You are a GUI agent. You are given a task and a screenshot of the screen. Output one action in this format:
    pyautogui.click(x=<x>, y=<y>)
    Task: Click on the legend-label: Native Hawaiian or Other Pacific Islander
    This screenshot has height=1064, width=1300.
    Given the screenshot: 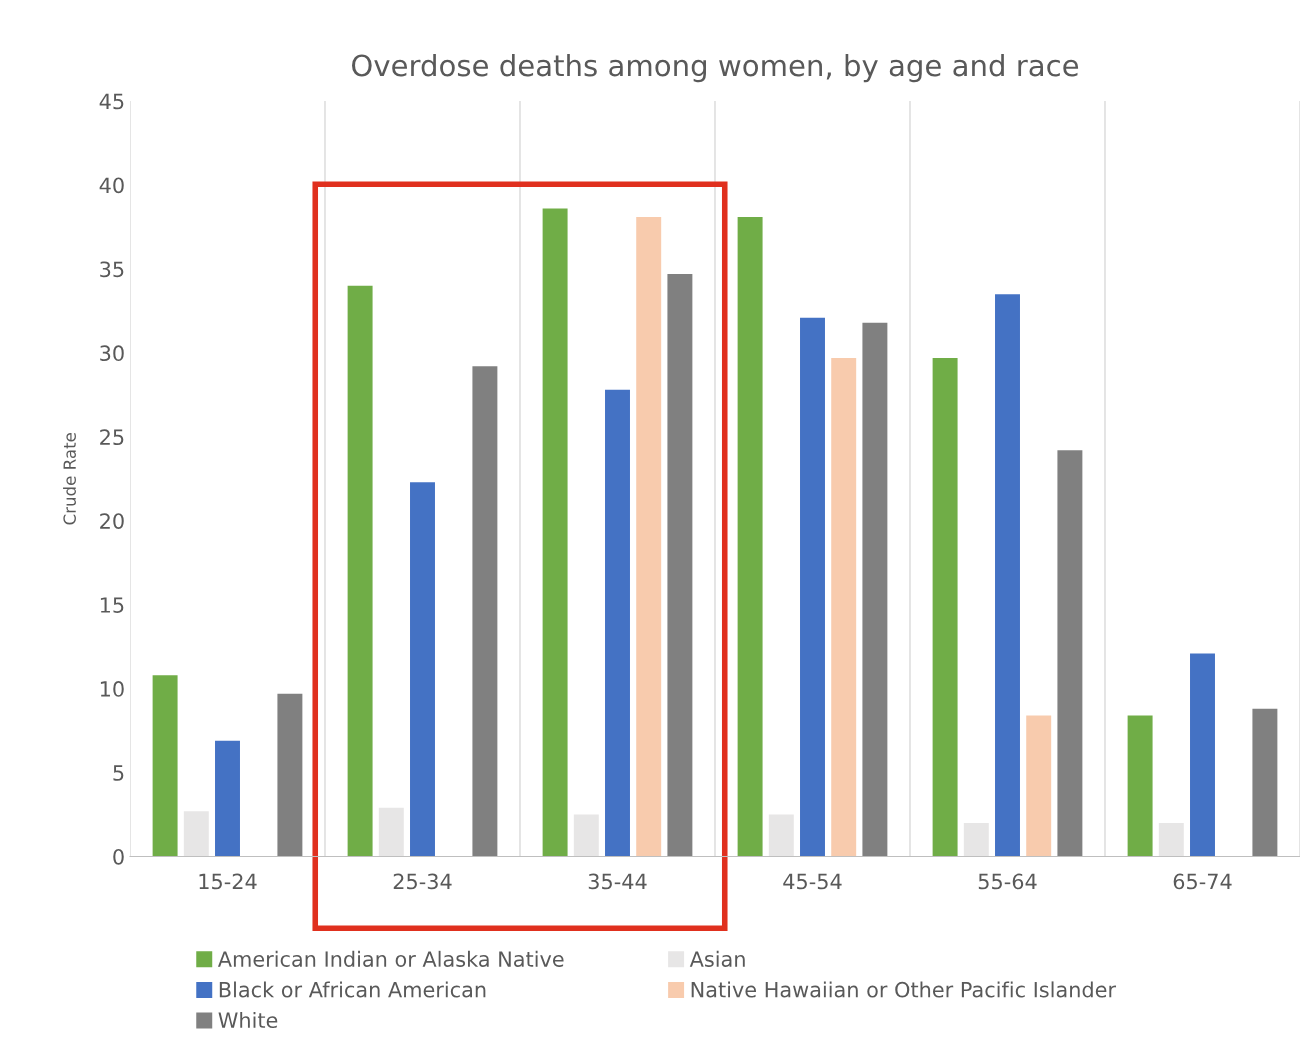 What is the action you would take?
    pyautogui.click(x=904, y=989)
    